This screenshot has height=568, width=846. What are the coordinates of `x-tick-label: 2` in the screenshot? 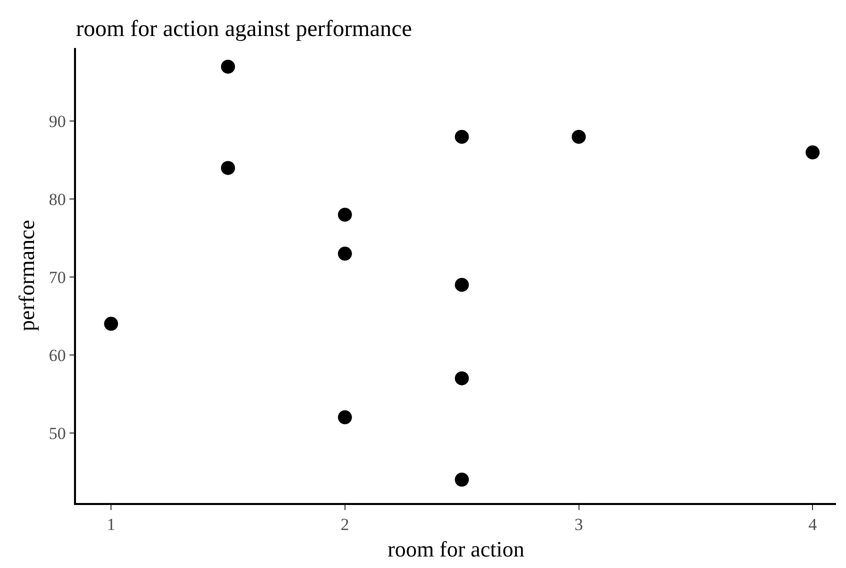 It's located at (345, 524).